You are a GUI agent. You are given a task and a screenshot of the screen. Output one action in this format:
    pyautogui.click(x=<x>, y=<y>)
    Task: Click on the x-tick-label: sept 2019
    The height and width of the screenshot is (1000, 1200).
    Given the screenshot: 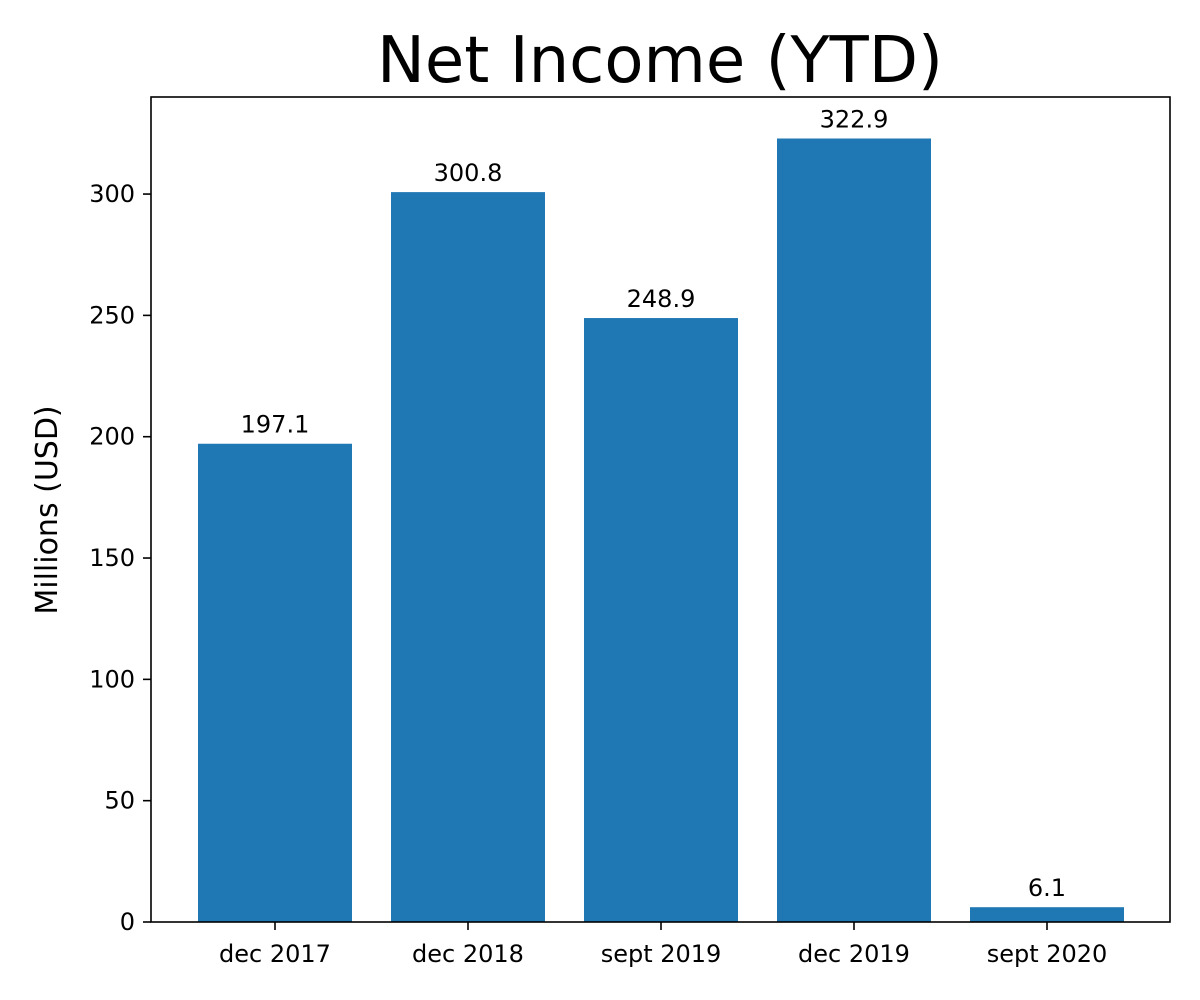 What is the action you would take?
    pyautogui.click(x=661, y=954)
    